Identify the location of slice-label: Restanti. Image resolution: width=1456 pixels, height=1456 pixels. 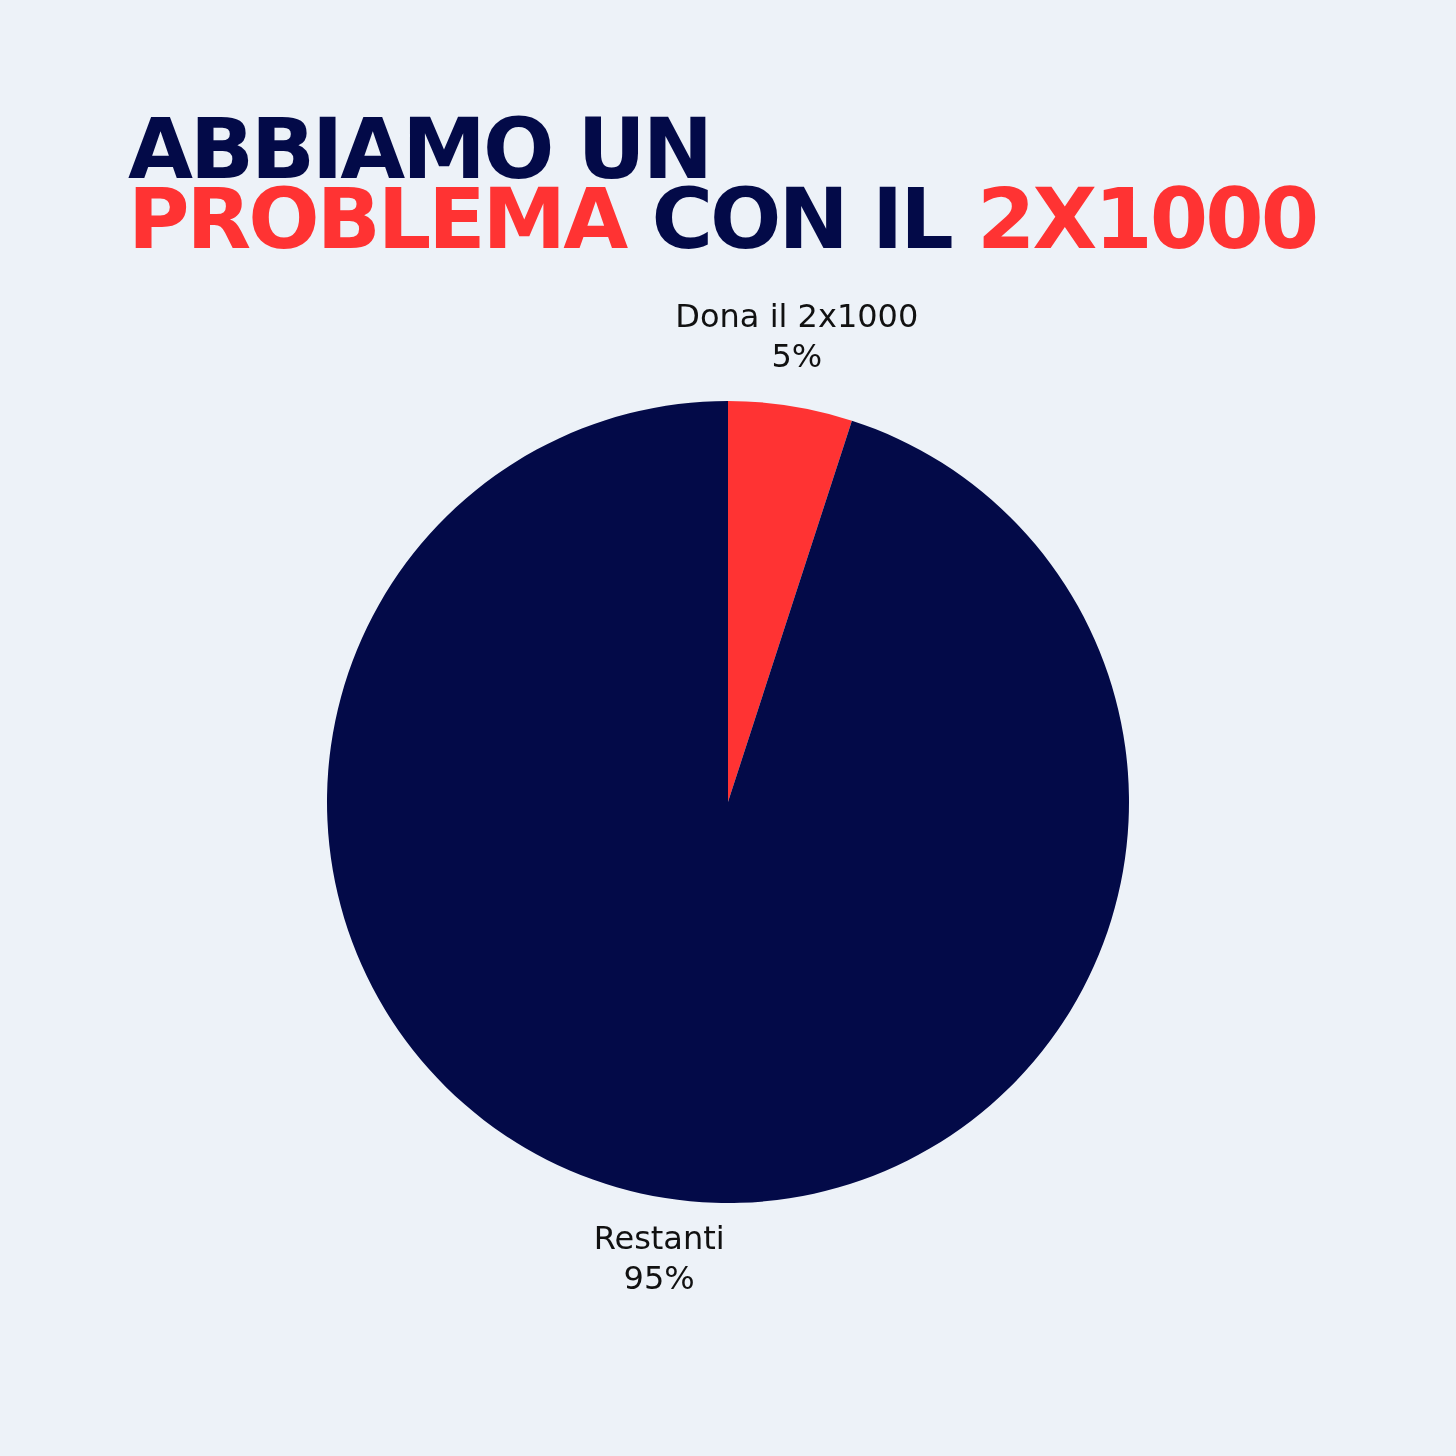
(659, 1237).